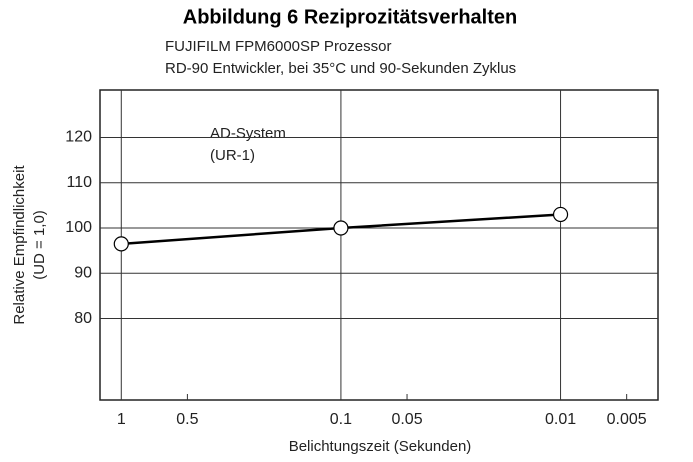 The height and width of the screenshot is (462, 693). What do you see at coordinates (380, 446) in the screenshot?
I see `x-axis-label: Belichtungszeit (Sekunden)` at bounding box center [380, 446].